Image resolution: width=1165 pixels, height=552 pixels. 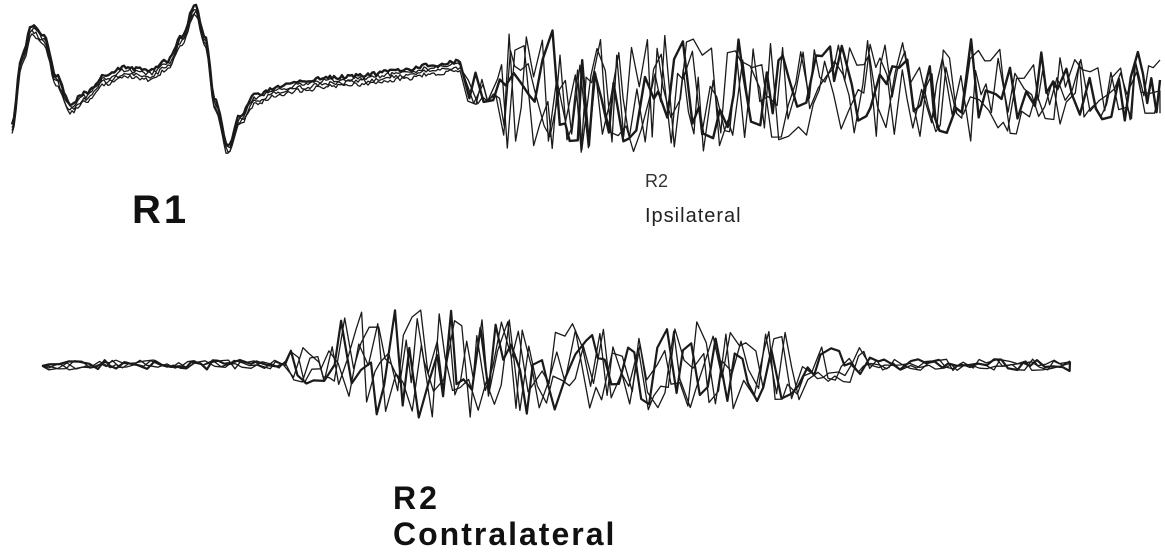 I want to click on r1-label: R1, so click(x=161, y=210).